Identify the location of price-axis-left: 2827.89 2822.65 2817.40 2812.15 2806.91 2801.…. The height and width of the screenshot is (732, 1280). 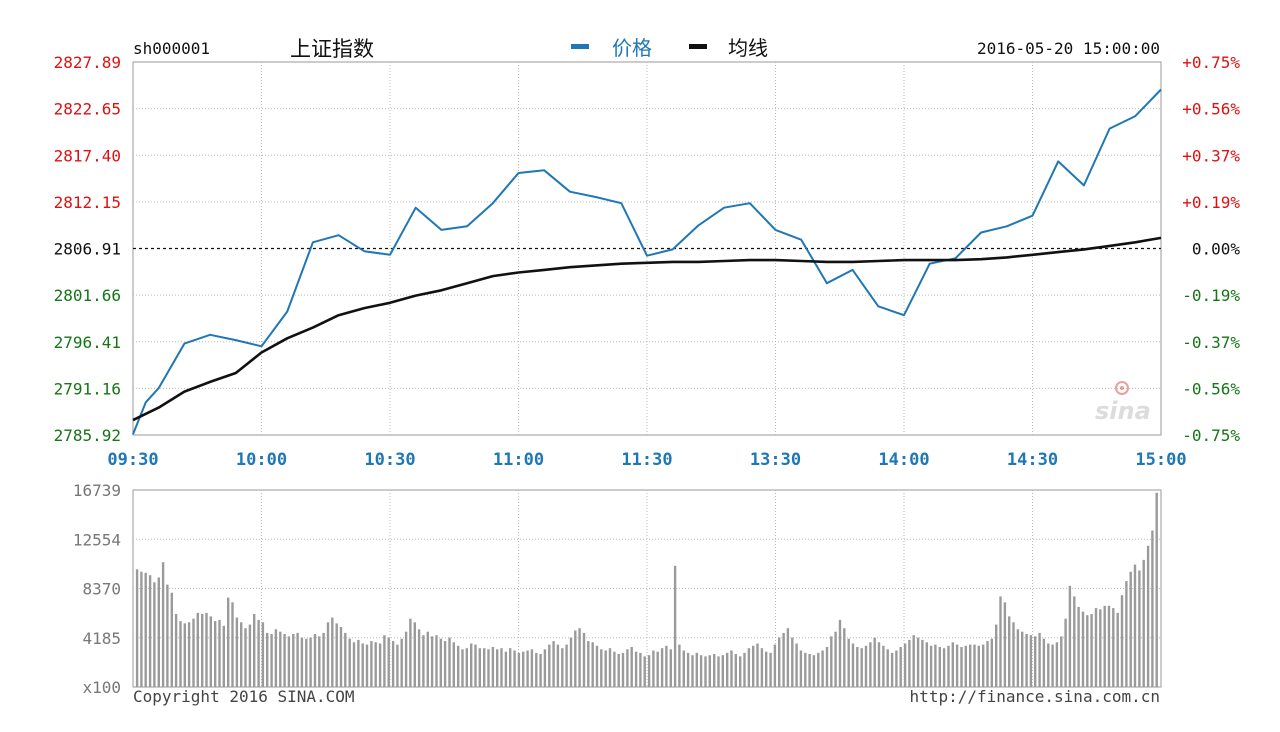
(87, 249).